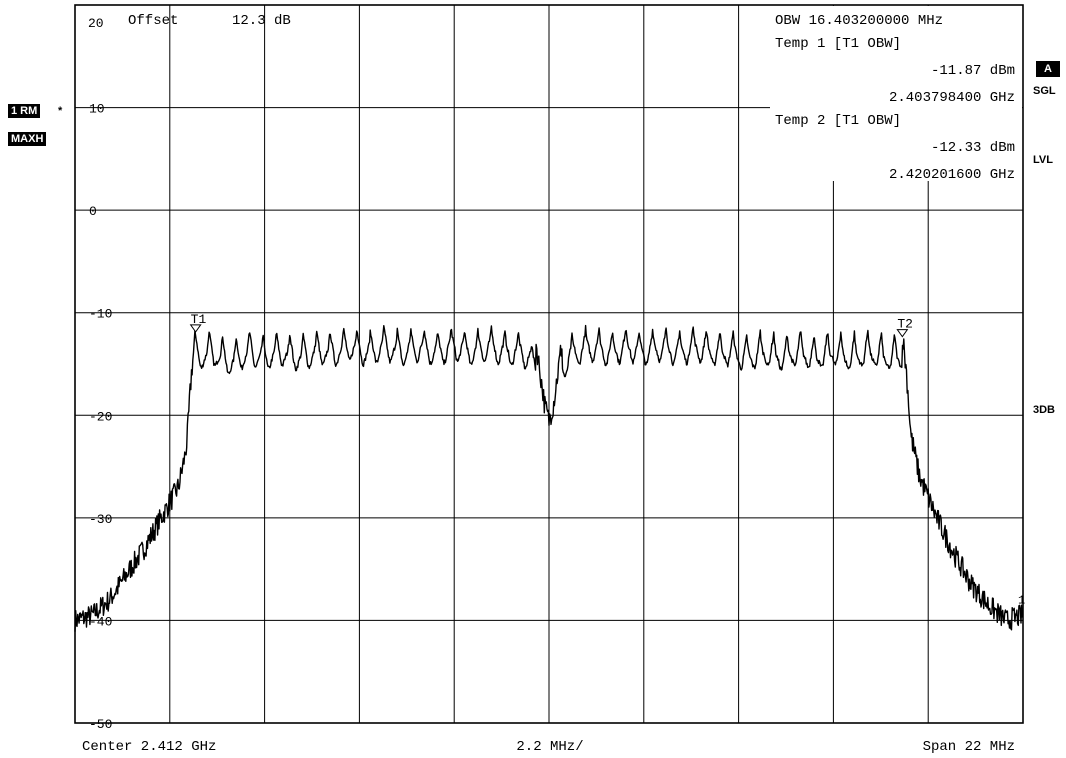  What do you see at coordinates (100, 314) in the screenshot?
I see `y-tick-label: -10` at bounding box center [100, 314].